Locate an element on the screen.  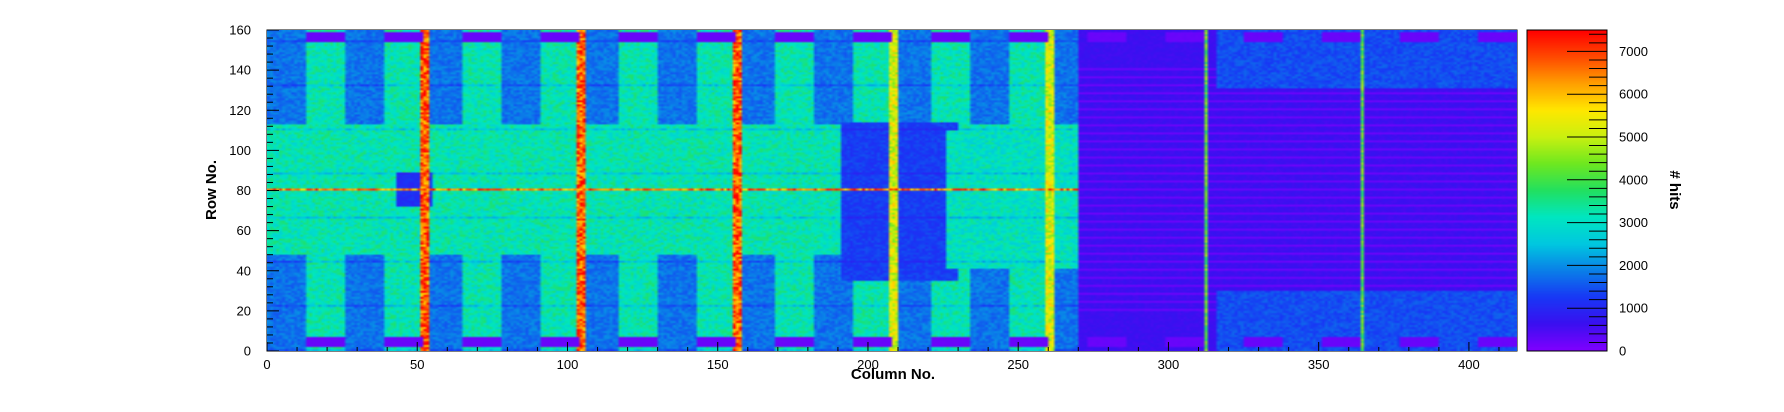
x-tick-label: 300 is located at coordinates (1169, 364).